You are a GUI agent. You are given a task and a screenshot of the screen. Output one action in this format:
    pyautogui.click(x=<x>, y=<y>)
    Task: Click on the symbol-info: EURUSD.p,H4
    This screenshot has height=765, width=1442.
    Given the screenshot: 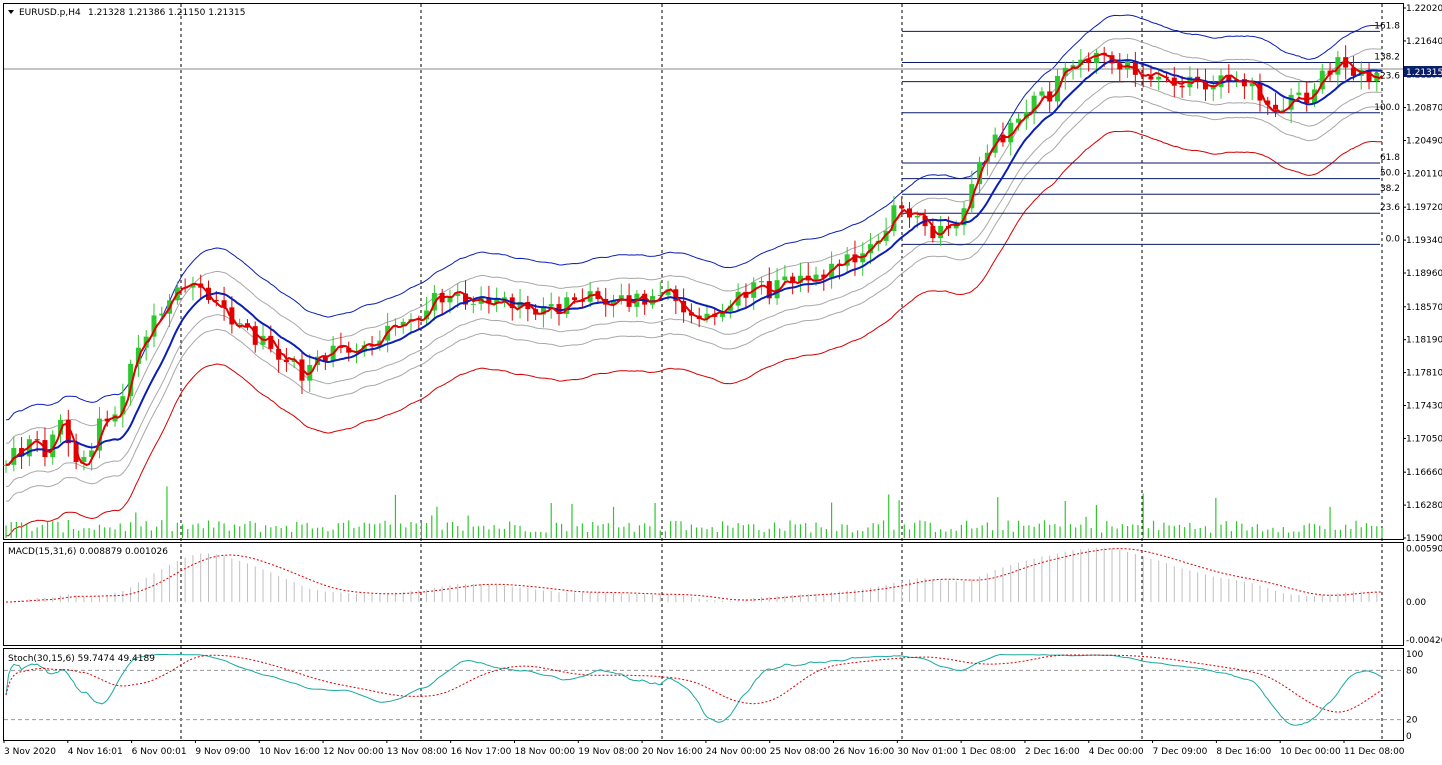 What is the action you would take?
    pyautogui.click(x=50, y=13)
    